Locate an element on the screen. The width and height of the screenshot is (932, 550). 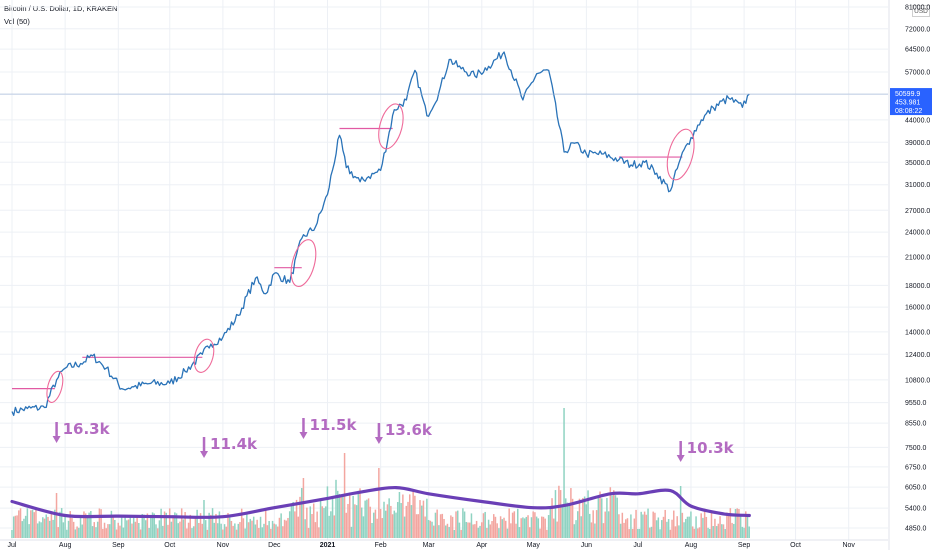
annotation-label: 11.5k is located at coordinates (333, 425).